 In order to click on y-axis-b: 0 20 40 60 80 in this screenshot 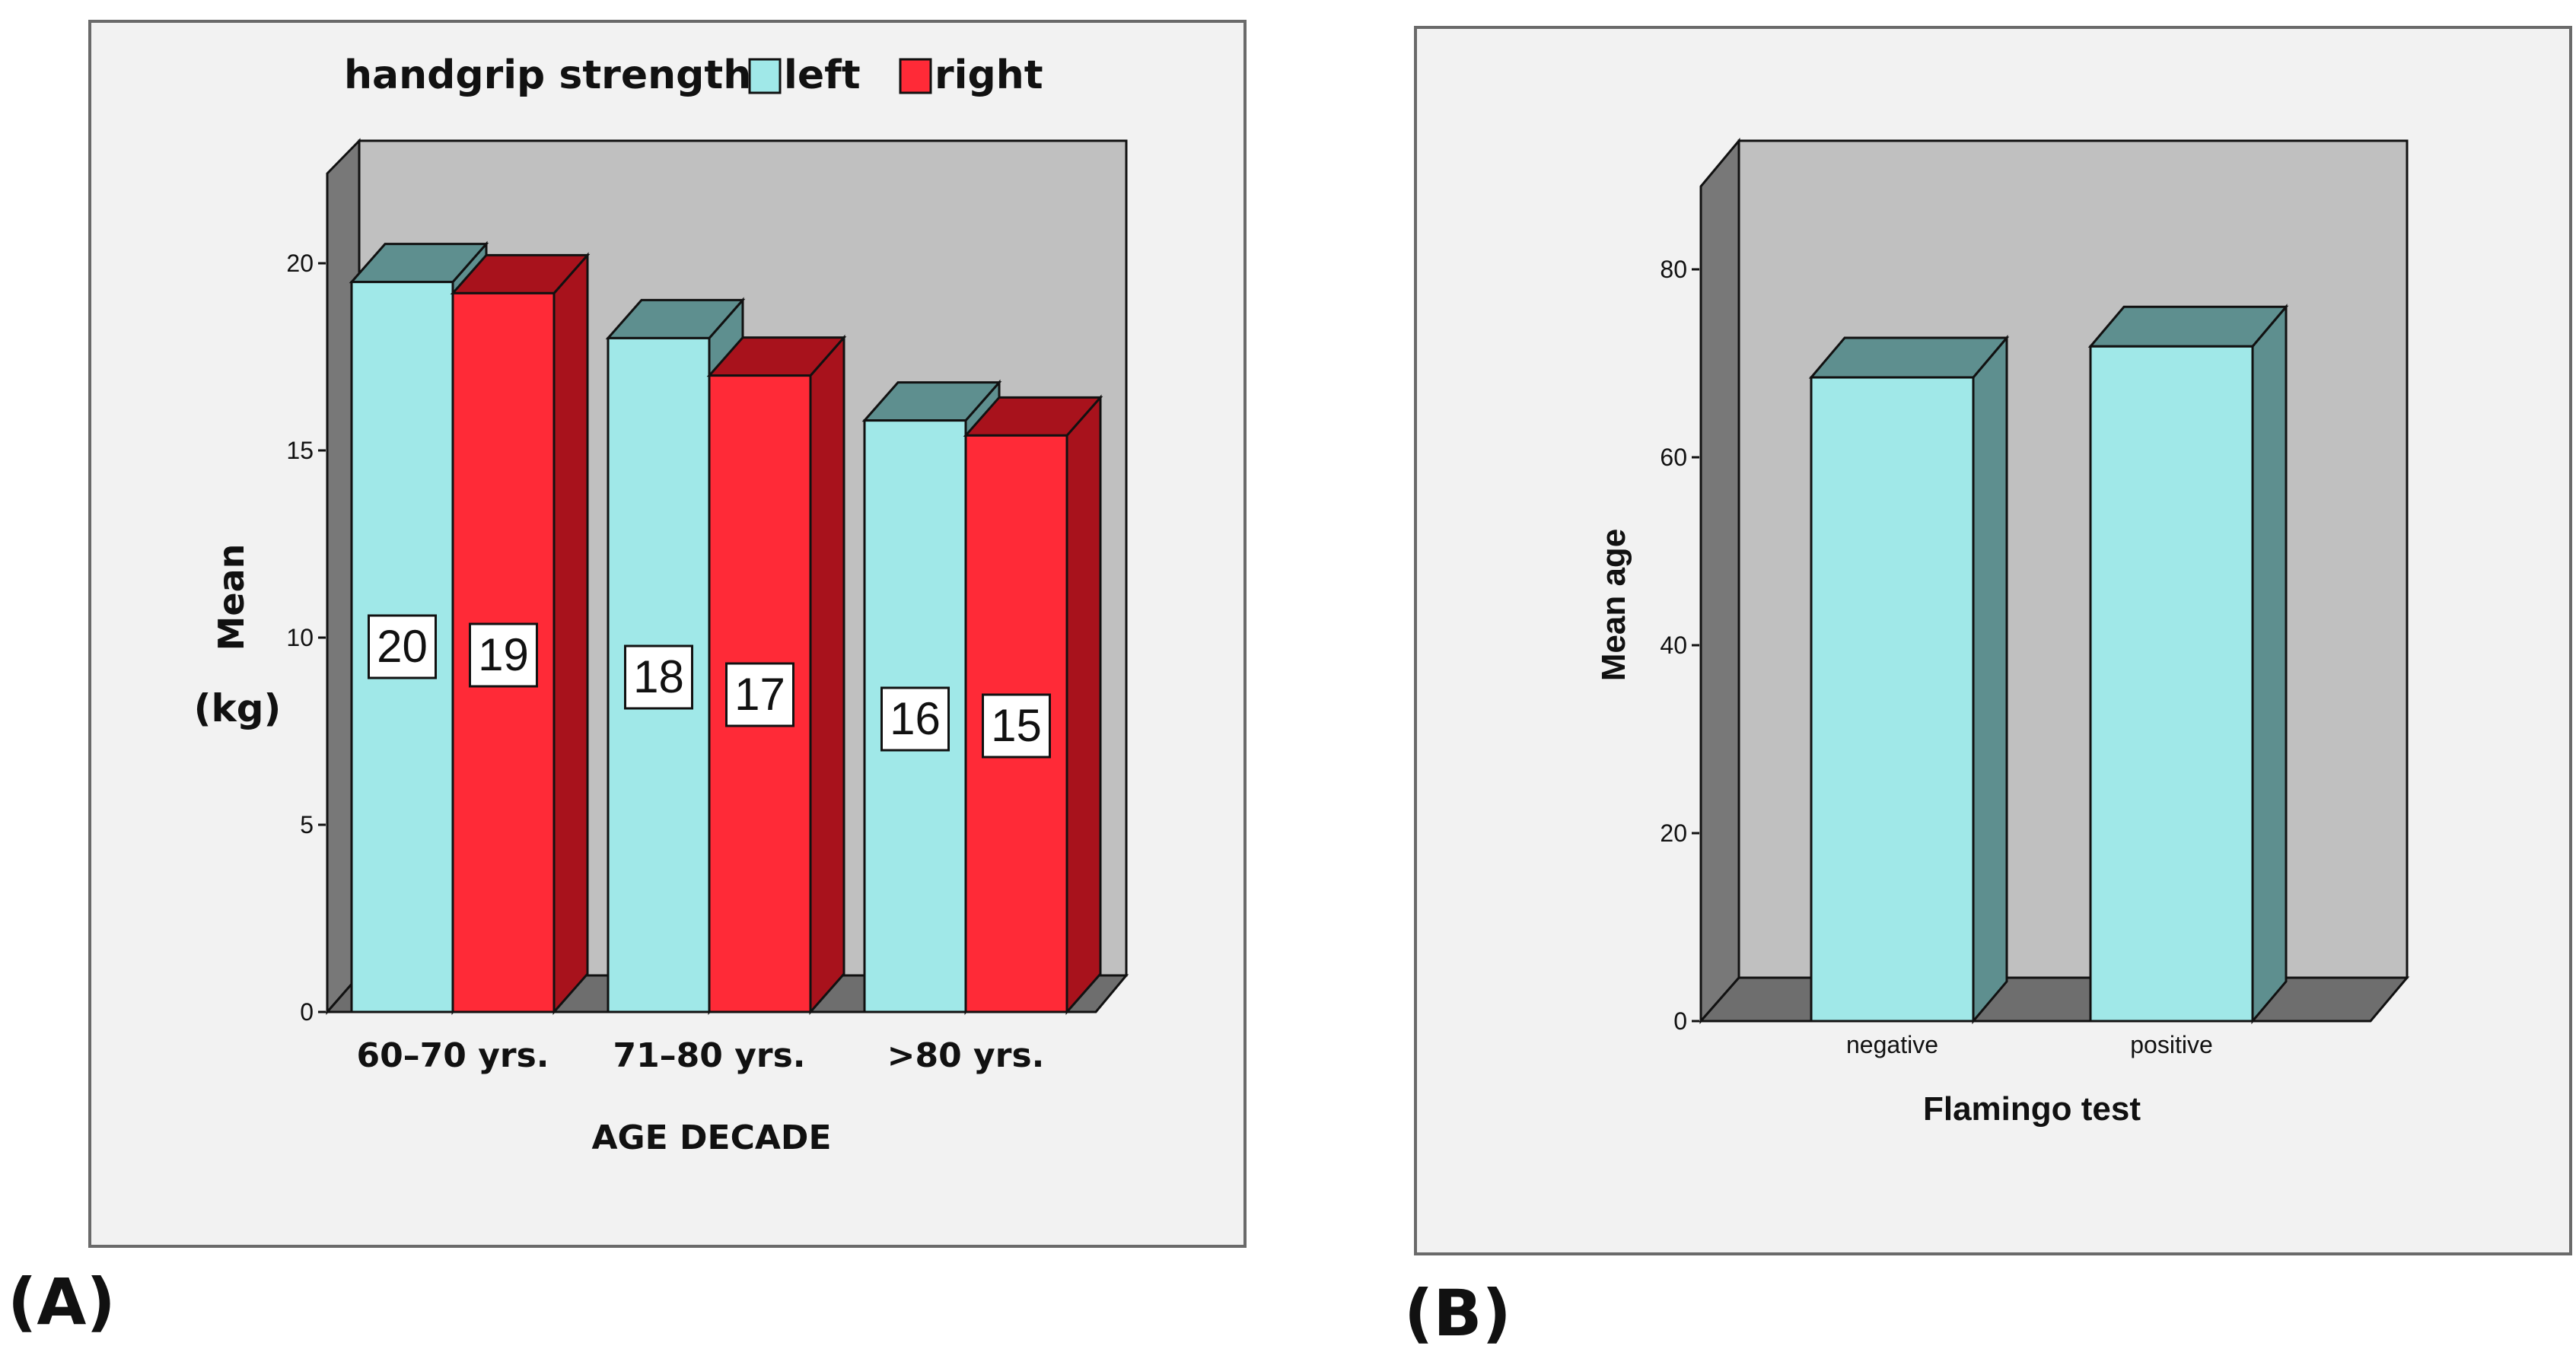, I will do `click(1680, 646)`.